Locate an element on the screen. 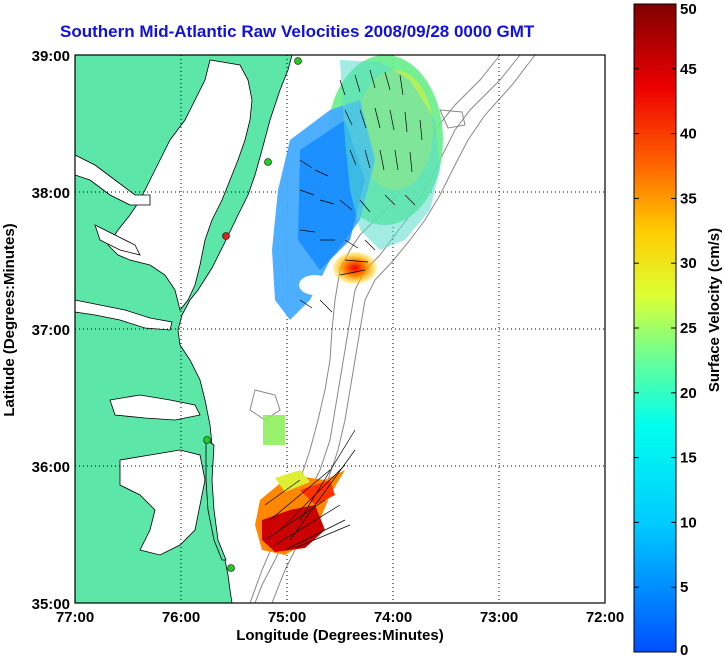 This screenshot has width=724, height=659. x-tick-label: 77:00 is located at coordinates (75, 617).